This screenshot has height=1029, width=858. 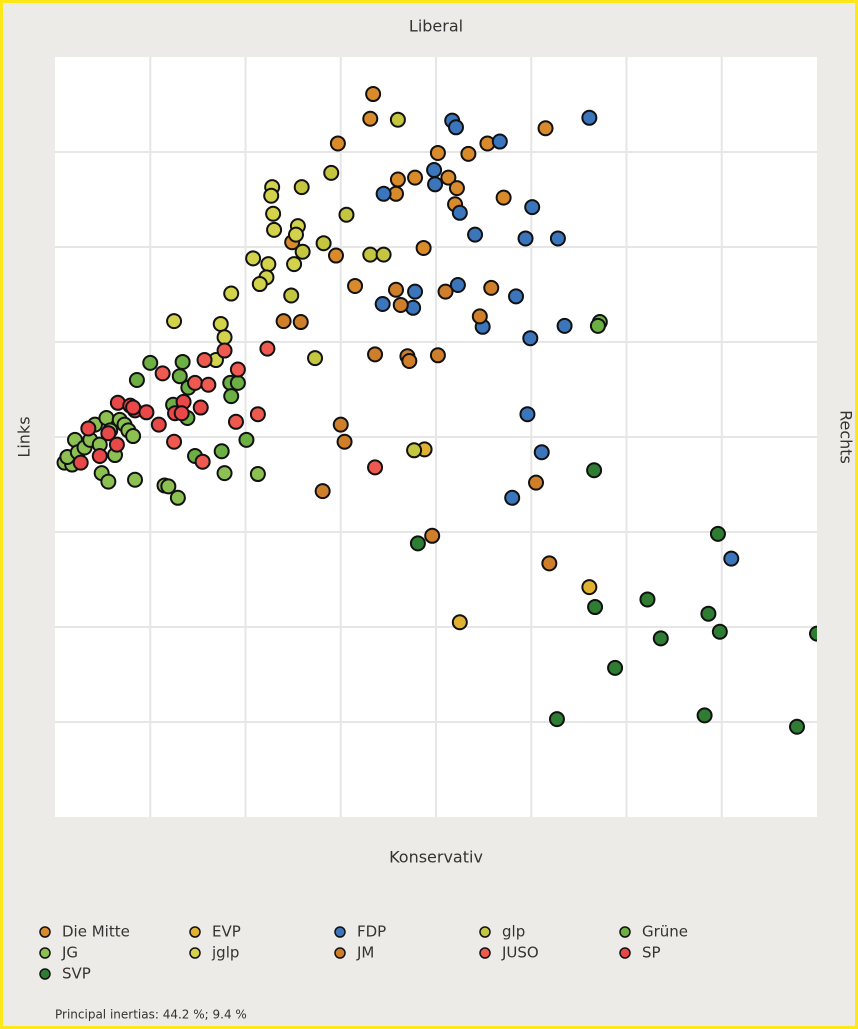 I want to click on top-label: Liberal, so click(x=436, y=26).